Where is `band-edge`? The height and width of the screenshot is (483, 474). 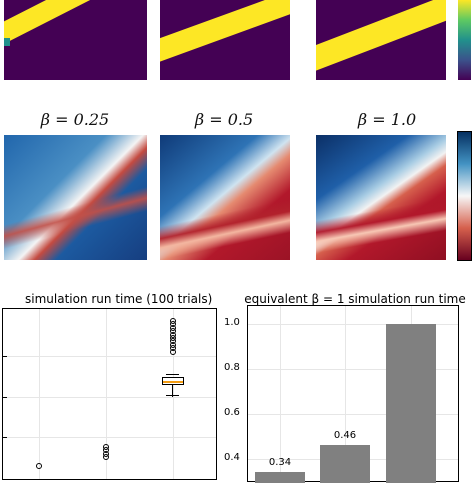 band-edge is located at coordinates (7, 42).